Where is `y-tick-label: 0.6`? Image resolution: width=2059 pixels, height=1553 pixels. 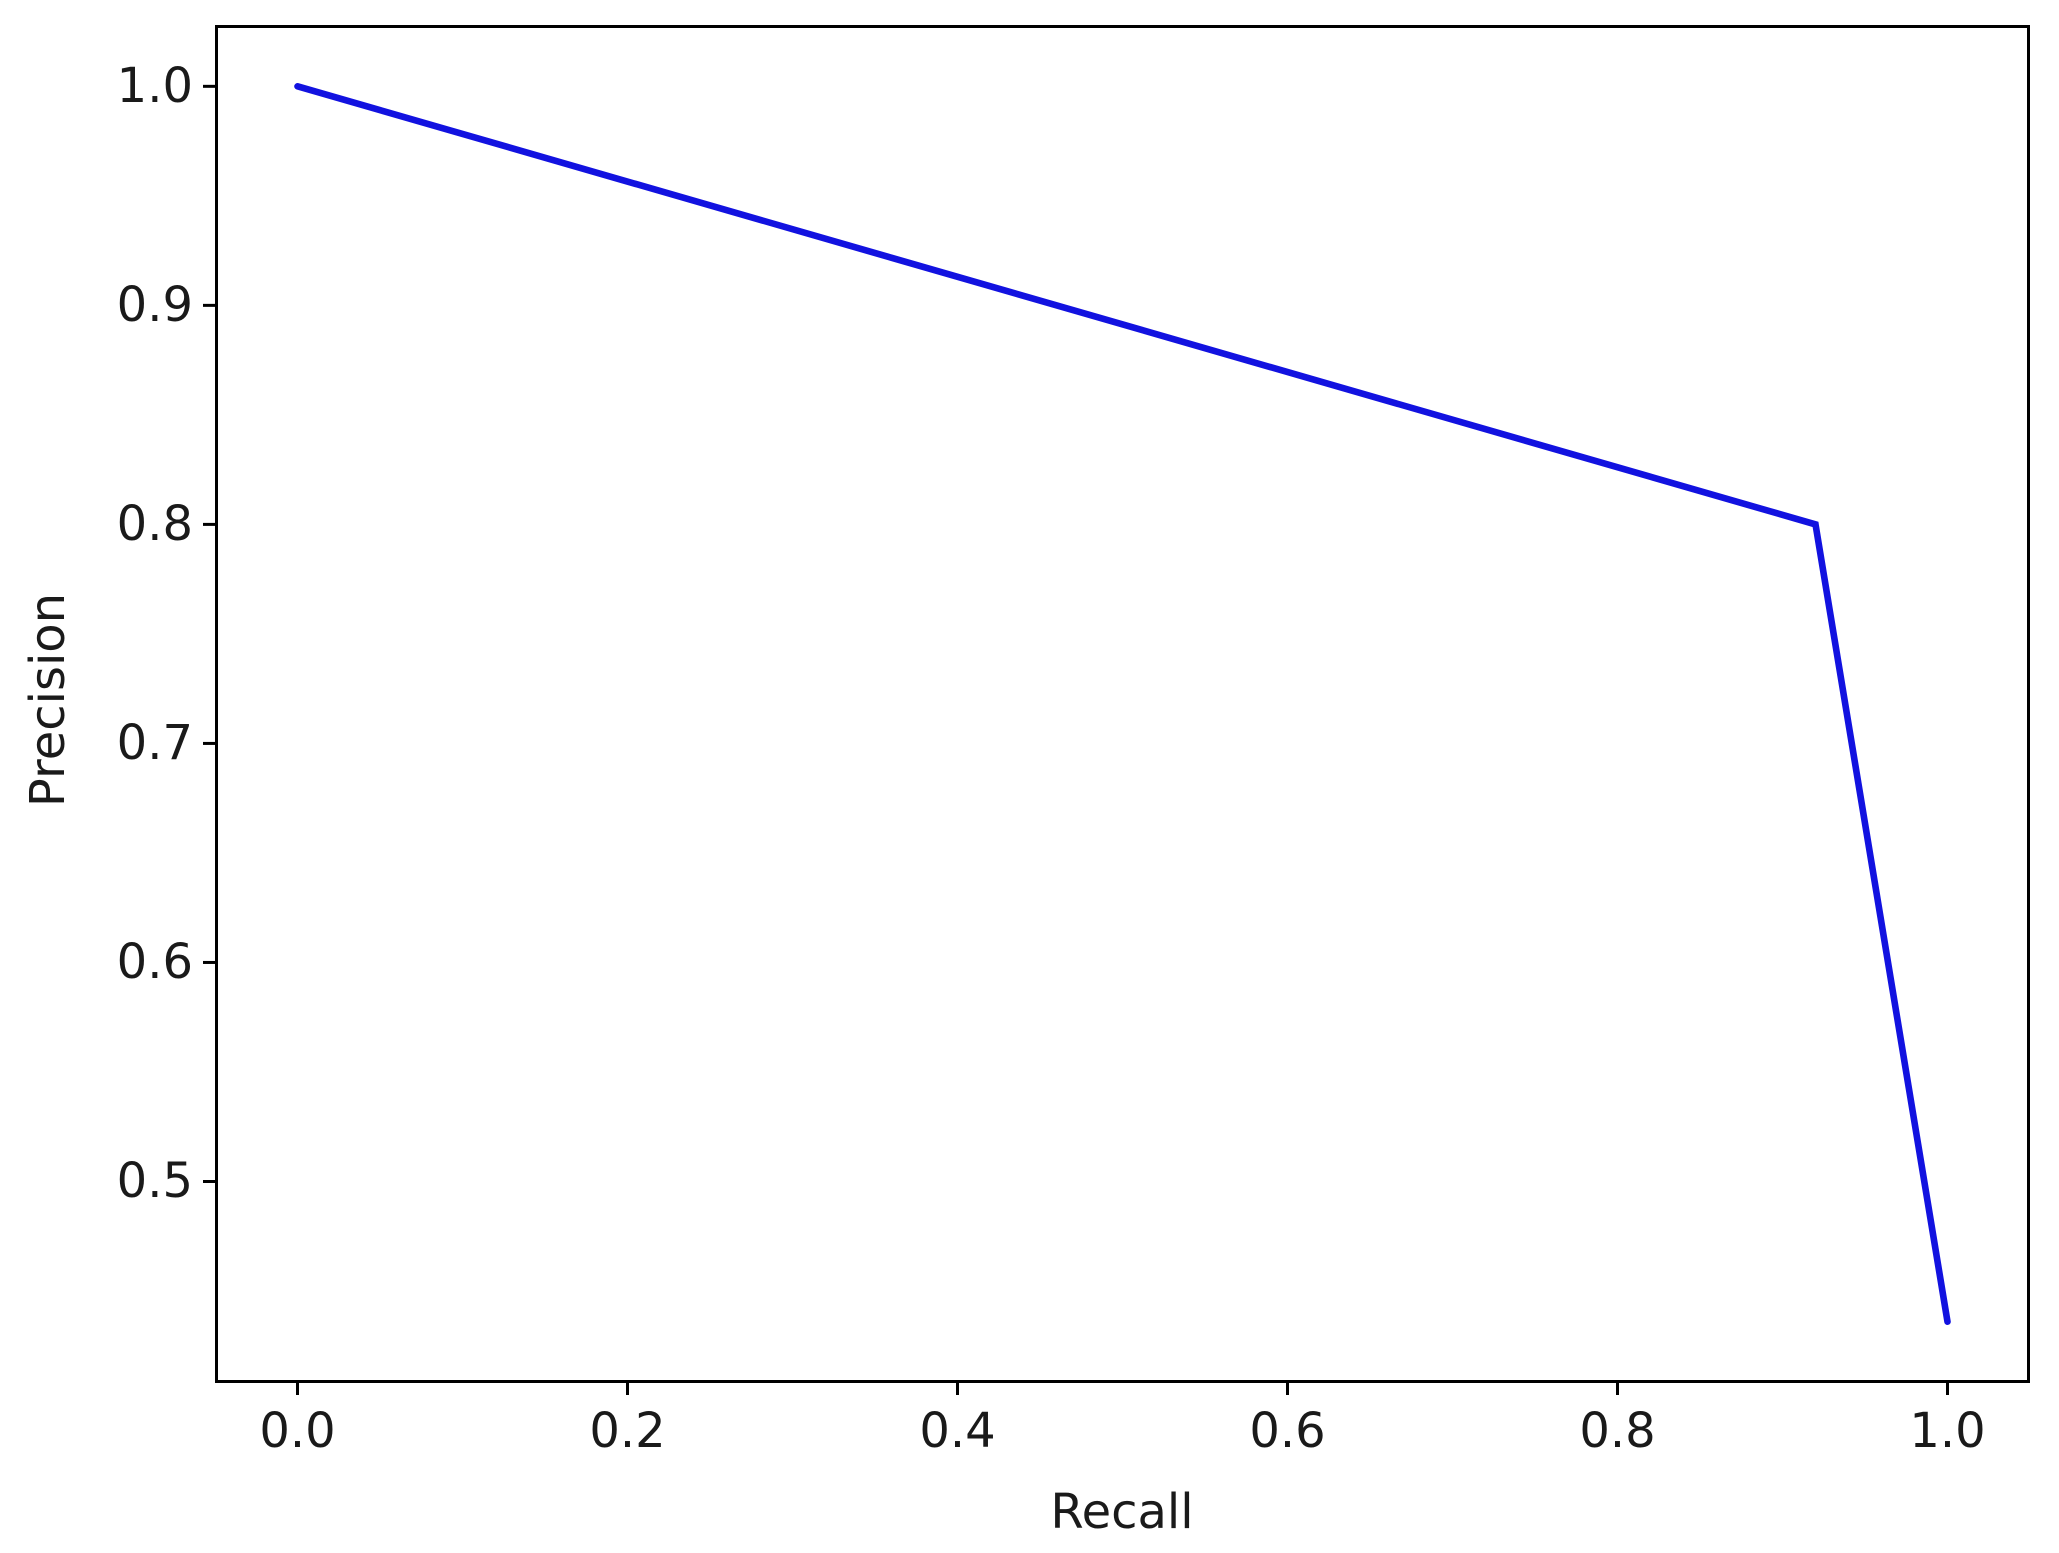 y-tick-label: 0.6 is located at coordinates (154, 962).